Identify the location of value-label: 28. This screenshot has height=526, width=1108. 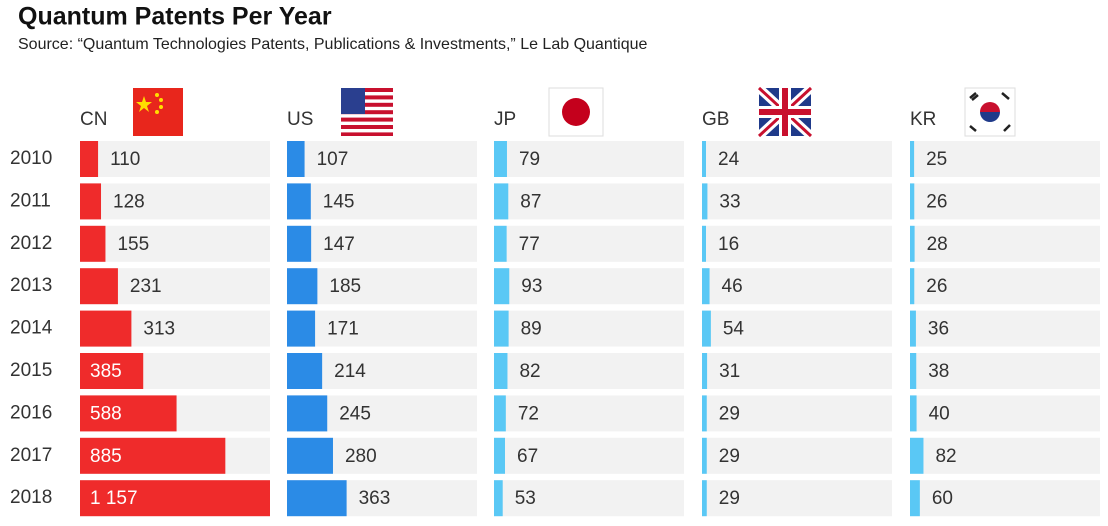
(937, 244).